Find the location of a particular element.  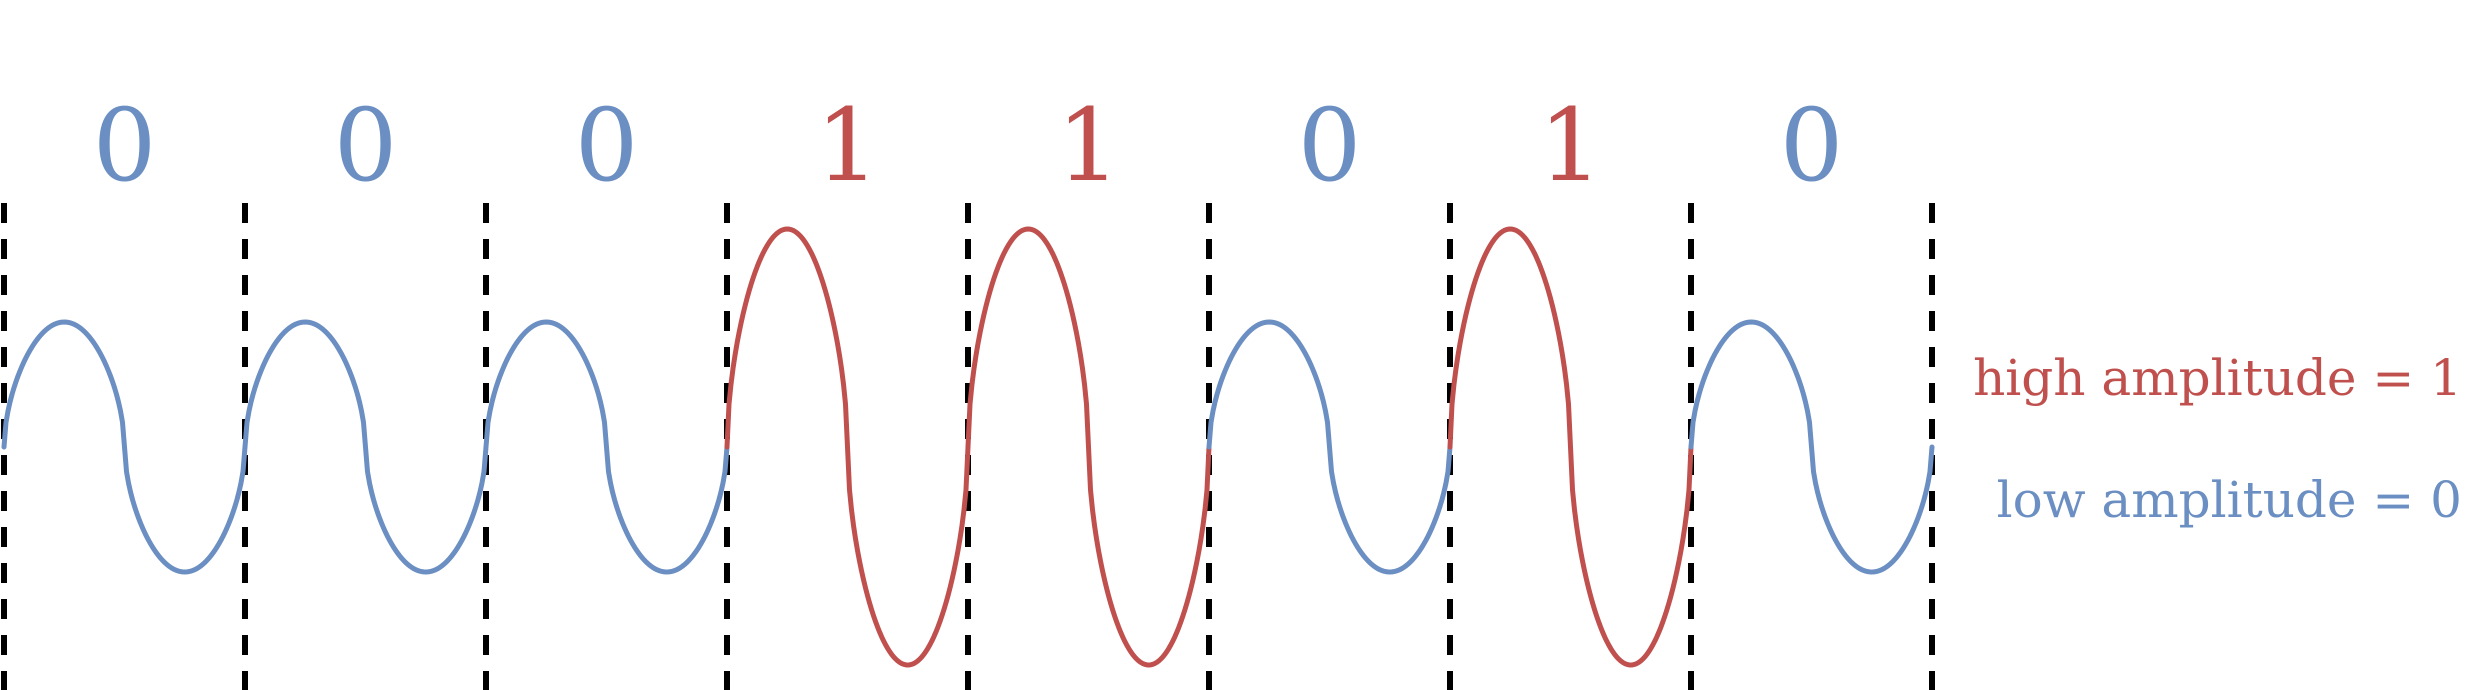

legend-low-amplitude: low amplitude = 0 is located at coordinates (2229, 500).